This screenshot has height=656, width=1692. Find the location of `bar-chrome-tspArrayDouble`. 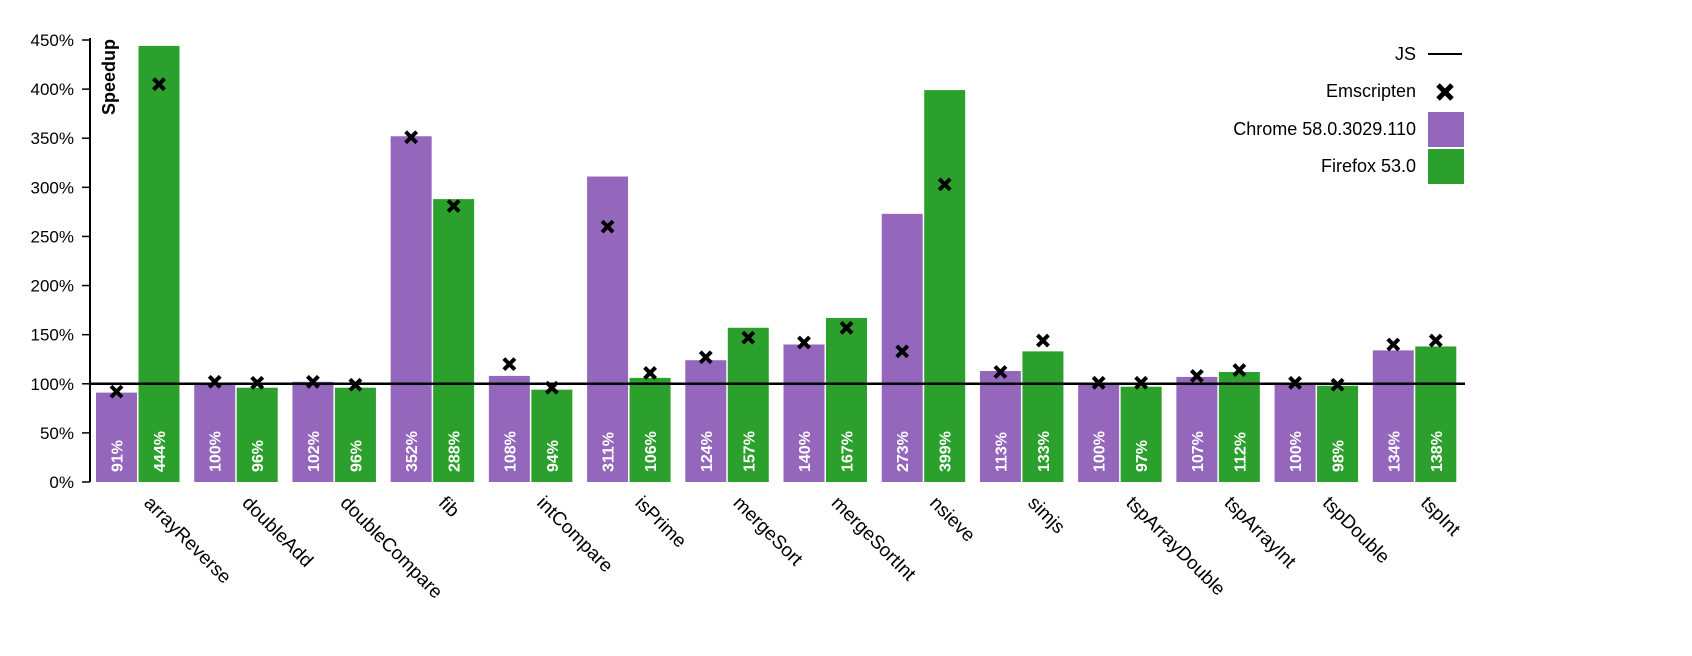

bar-chrome-tspArrayDouble is located at coordinates (1099, 432).